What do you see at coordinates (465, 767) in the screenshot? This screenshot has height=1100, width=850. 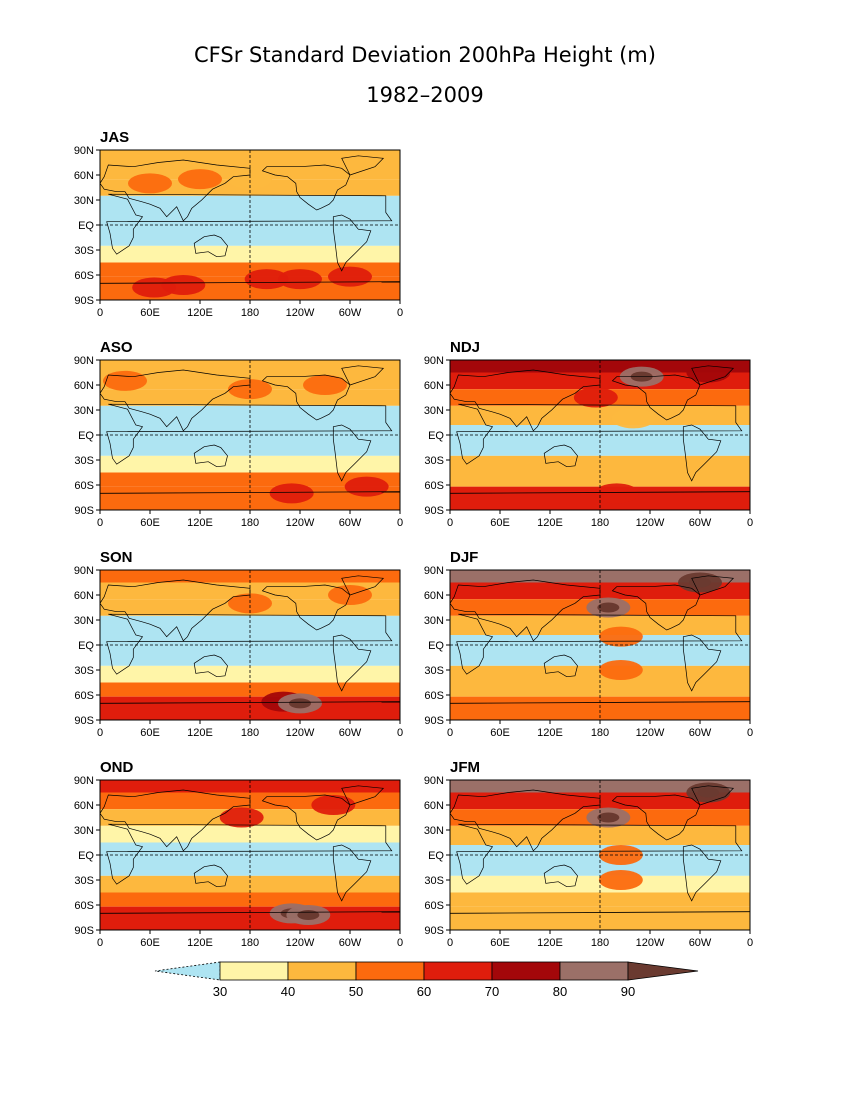 I see `panel-label: JFM` at bounding box center [465, 767].